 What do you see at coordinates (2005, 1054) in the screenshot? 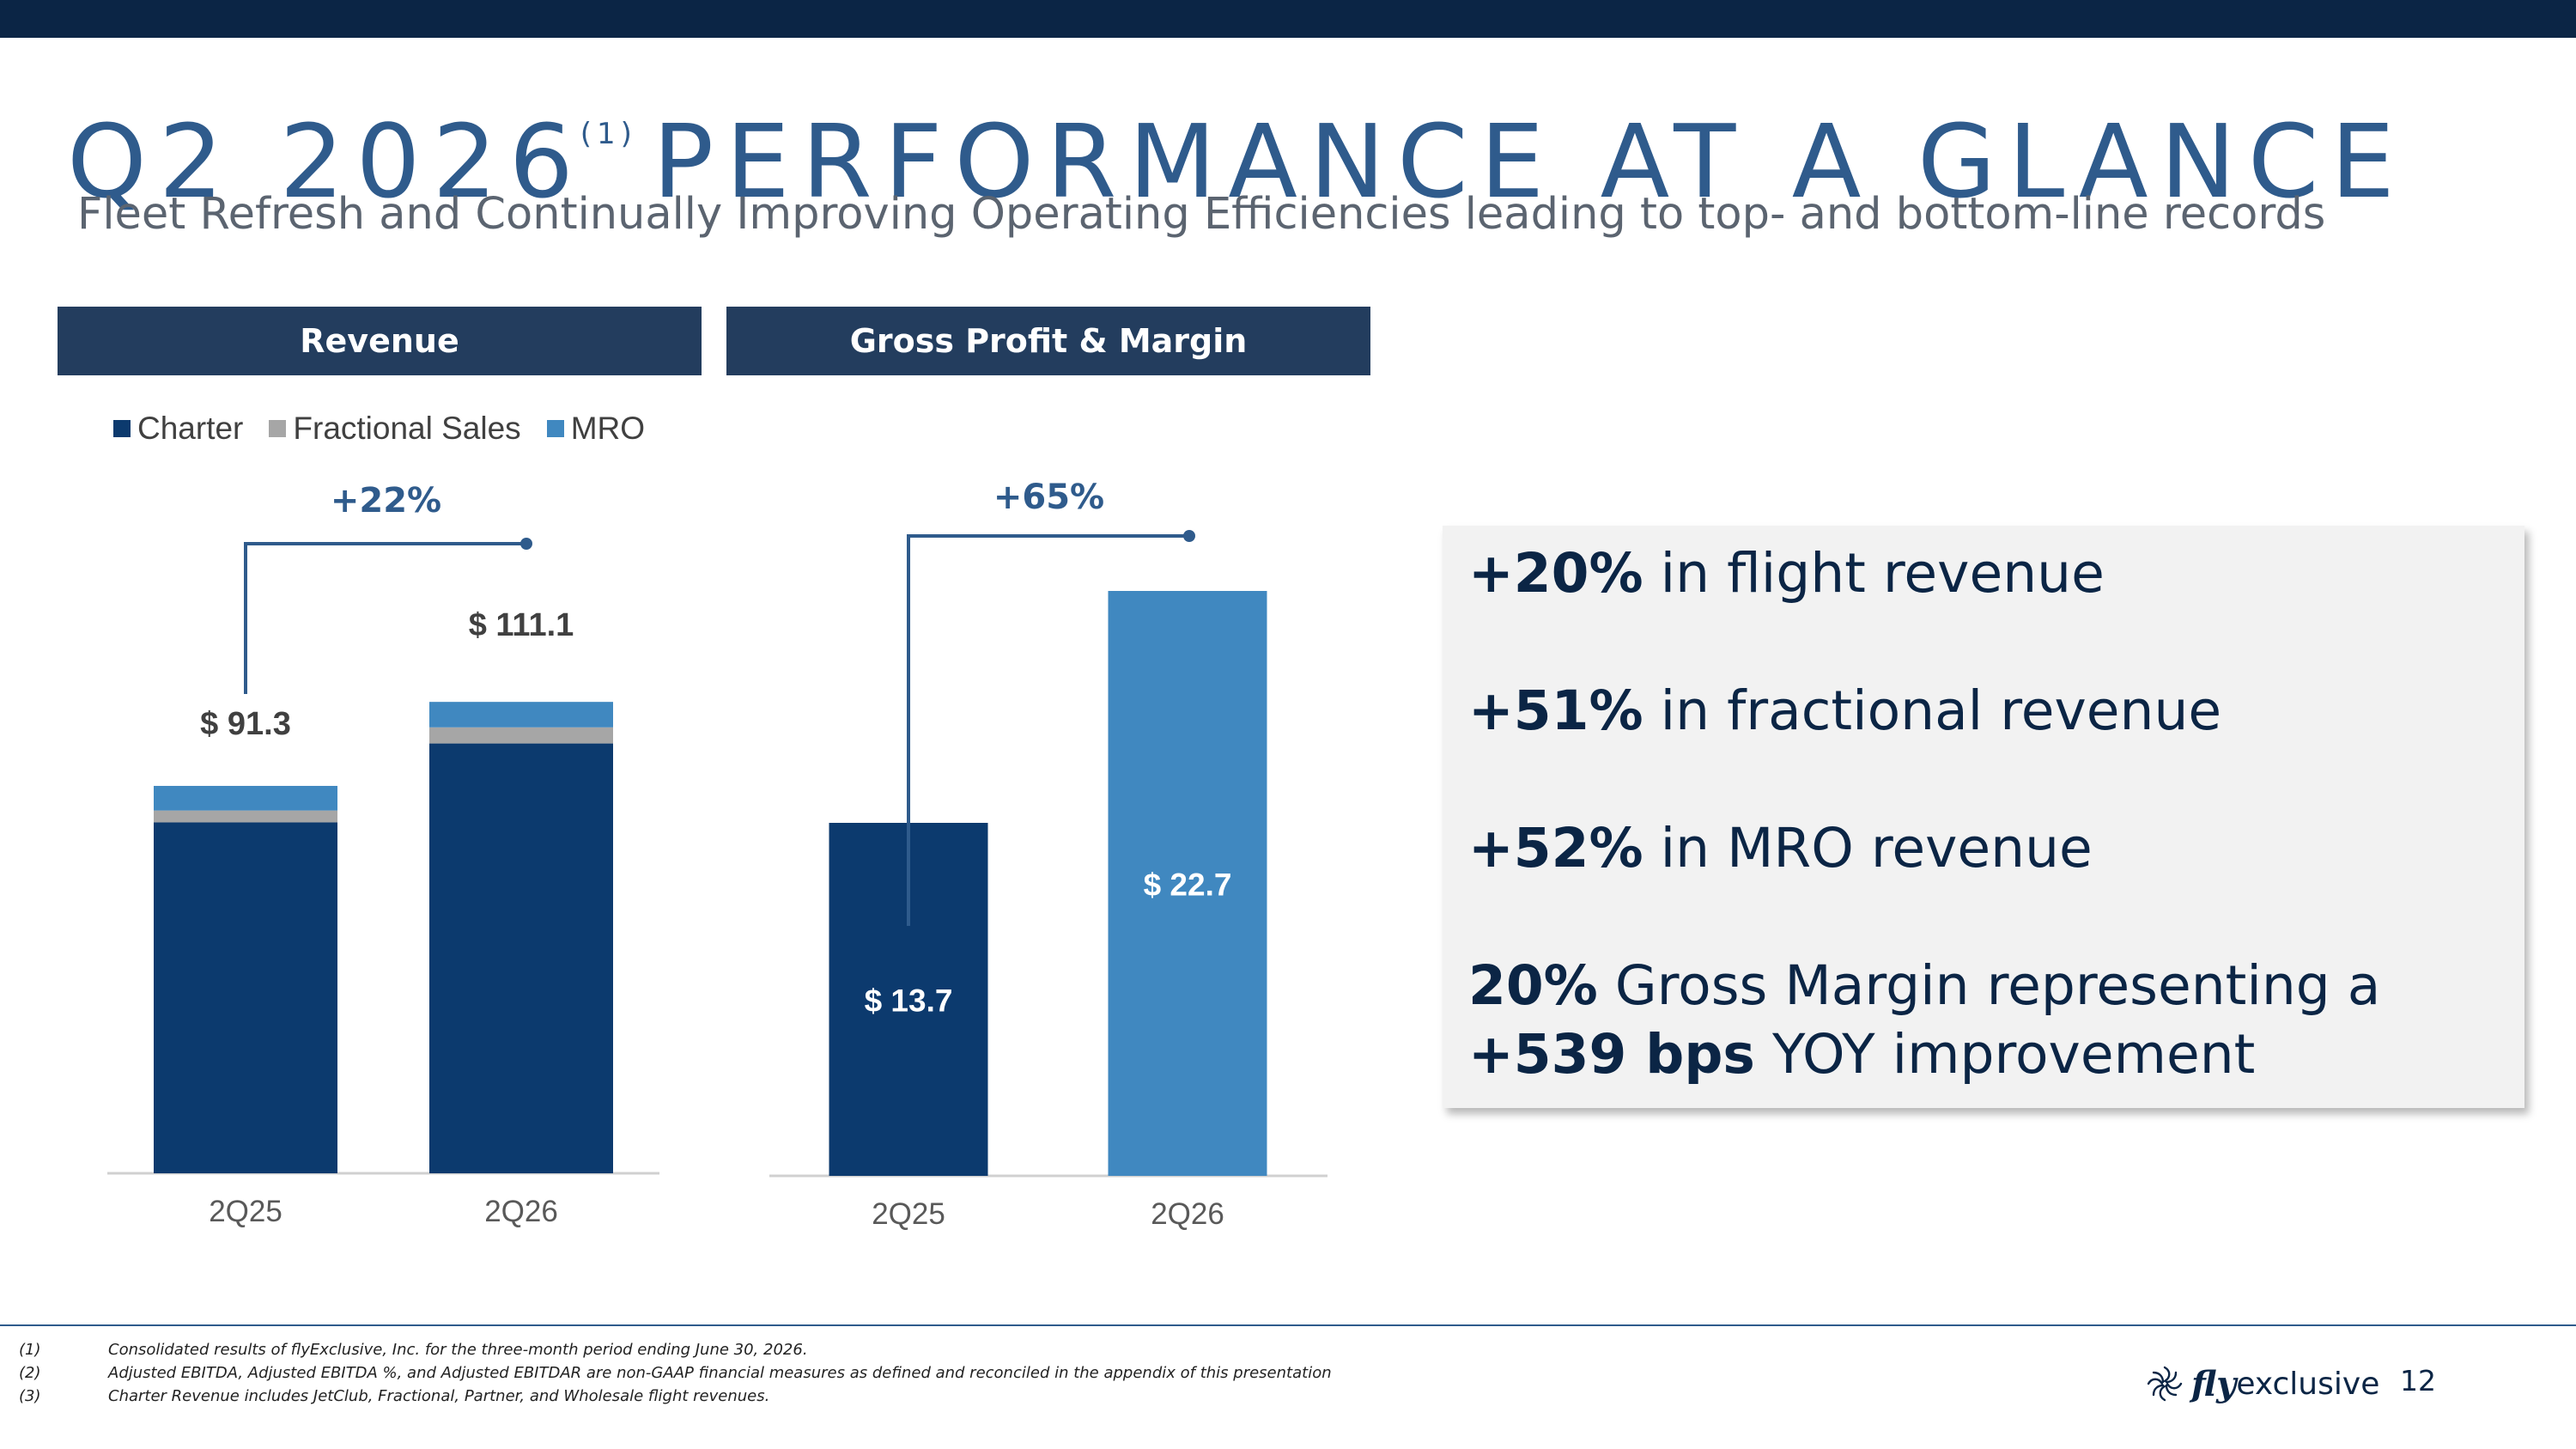
I see `callout-bps-text: YOY improvement` at bounding box center [2005, 1054].